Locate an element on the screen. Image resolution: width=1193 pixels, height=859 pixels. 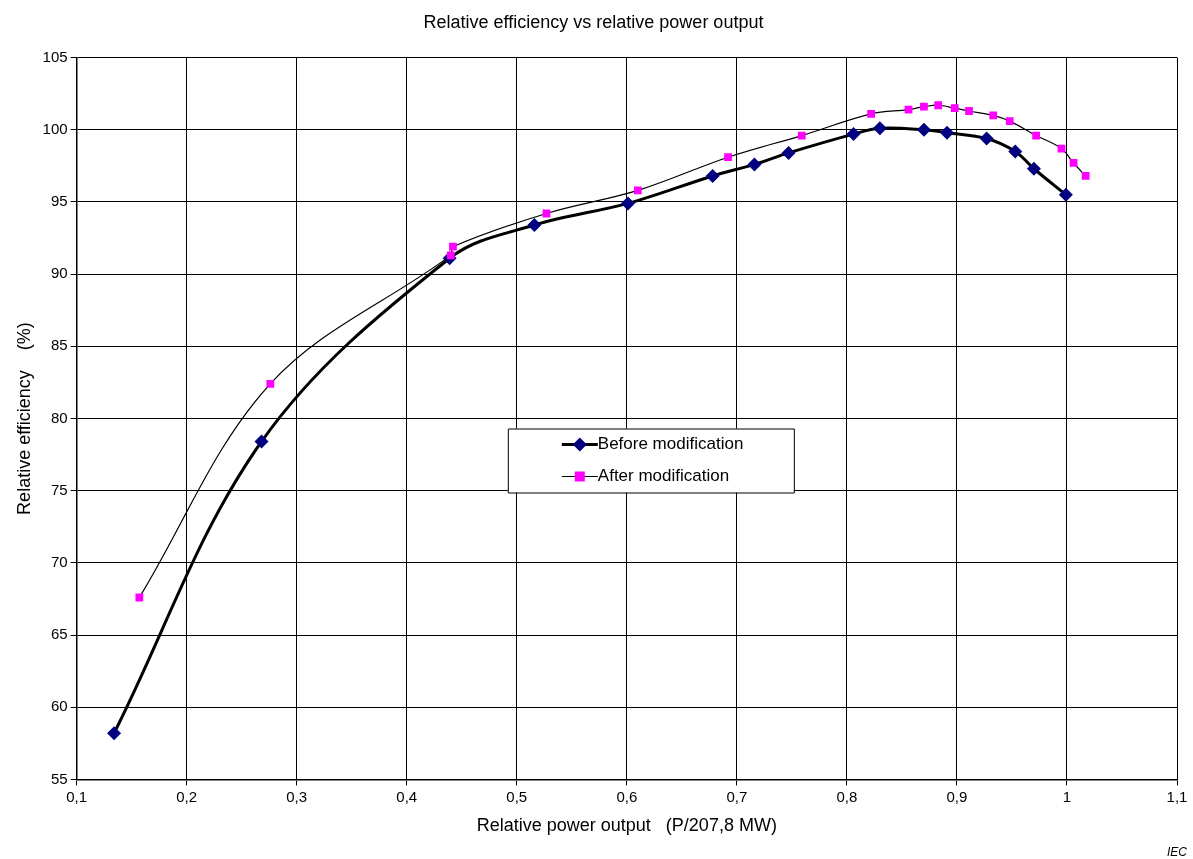
x-tick-label: 0,4 is located at coordinates (407, 796).